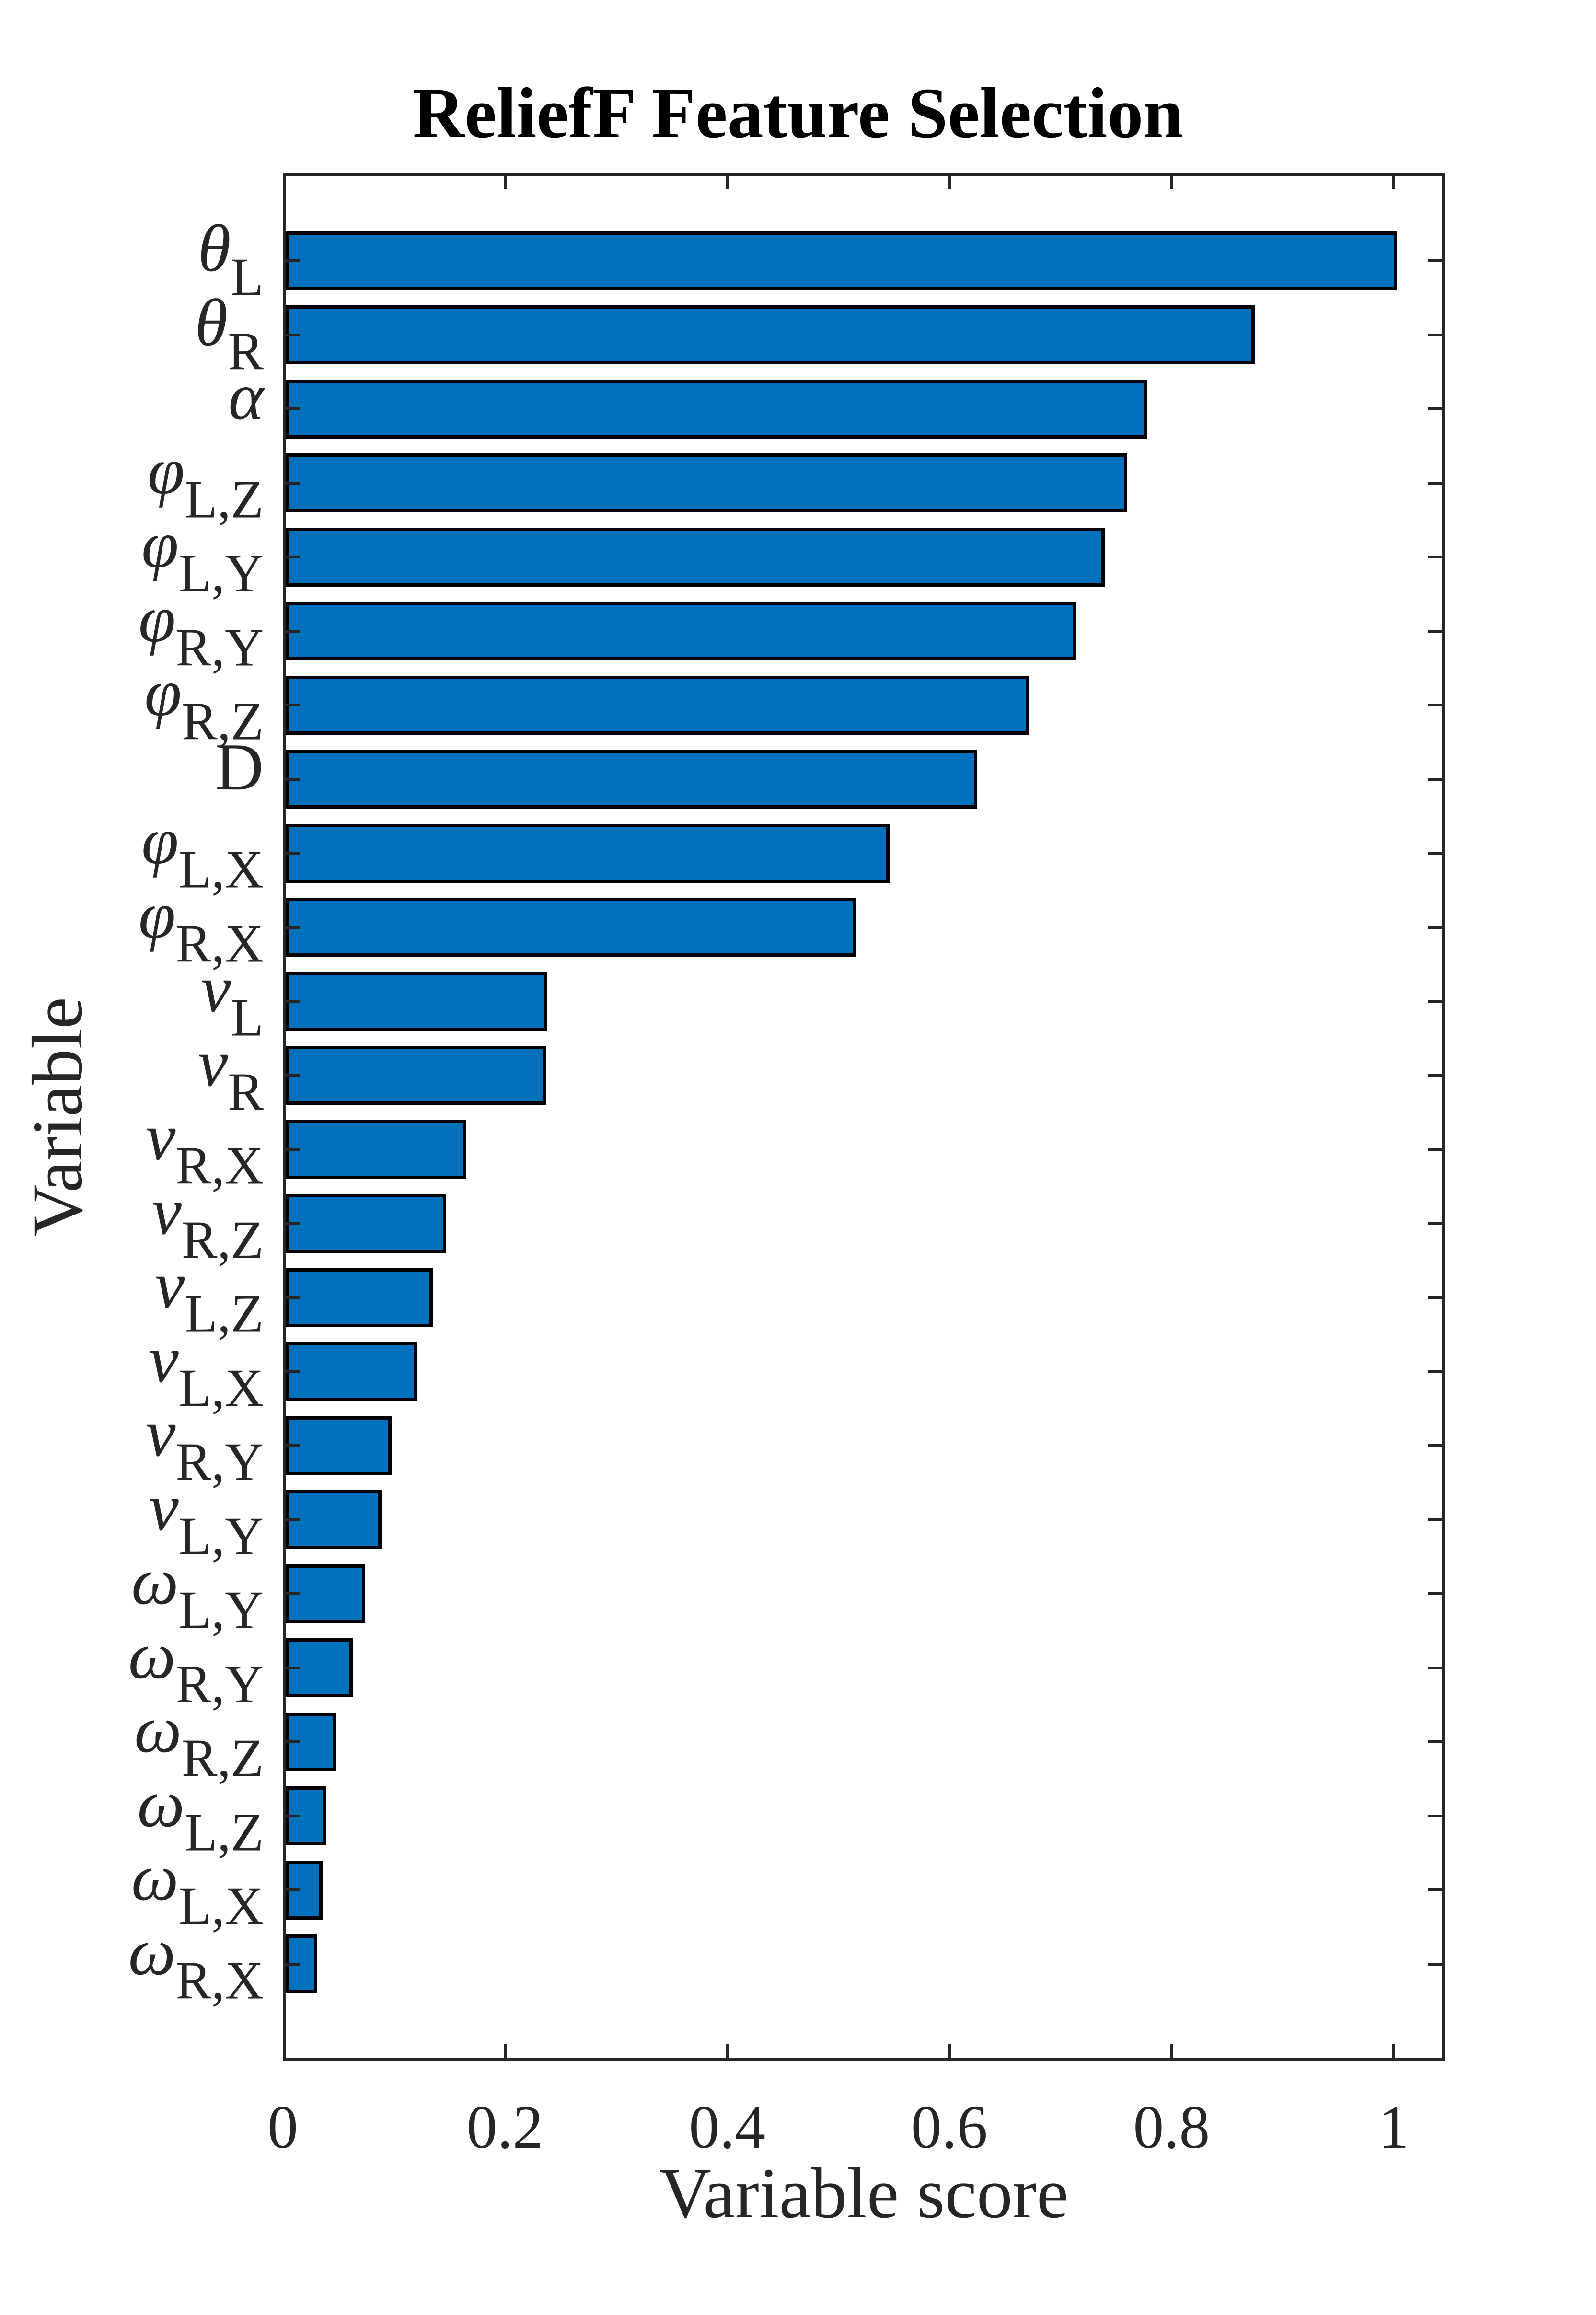 The width and height of the screenshot is (1596, 2315). What do you see at coordinates (204, 704) in the screenshot?
I see `y-tick-label: φR,Z` at bounding box center [204, 704].